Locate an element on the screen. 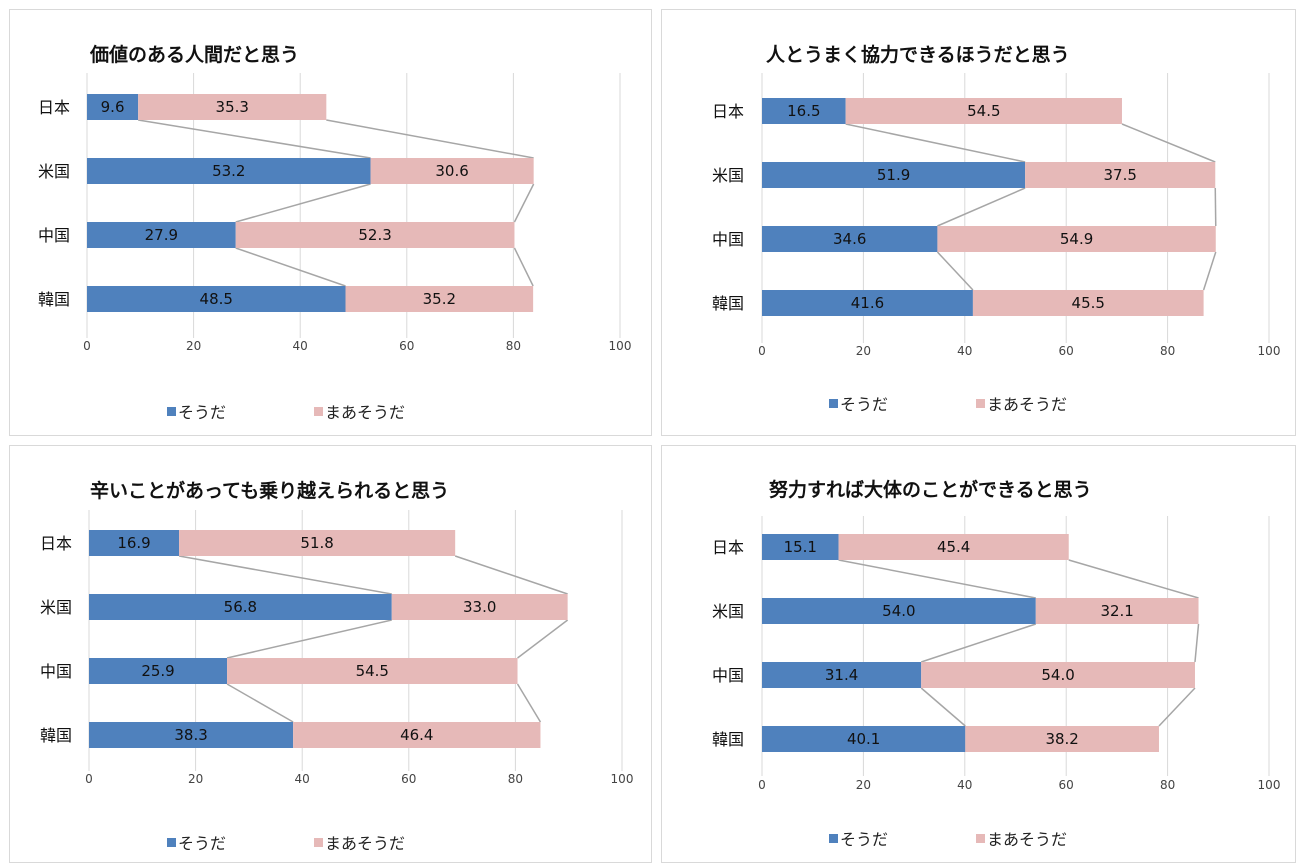 Image resolution: width=1296 pixels, height=864 pixels. category-label: 韓国 is located at coordinates (728, 739).